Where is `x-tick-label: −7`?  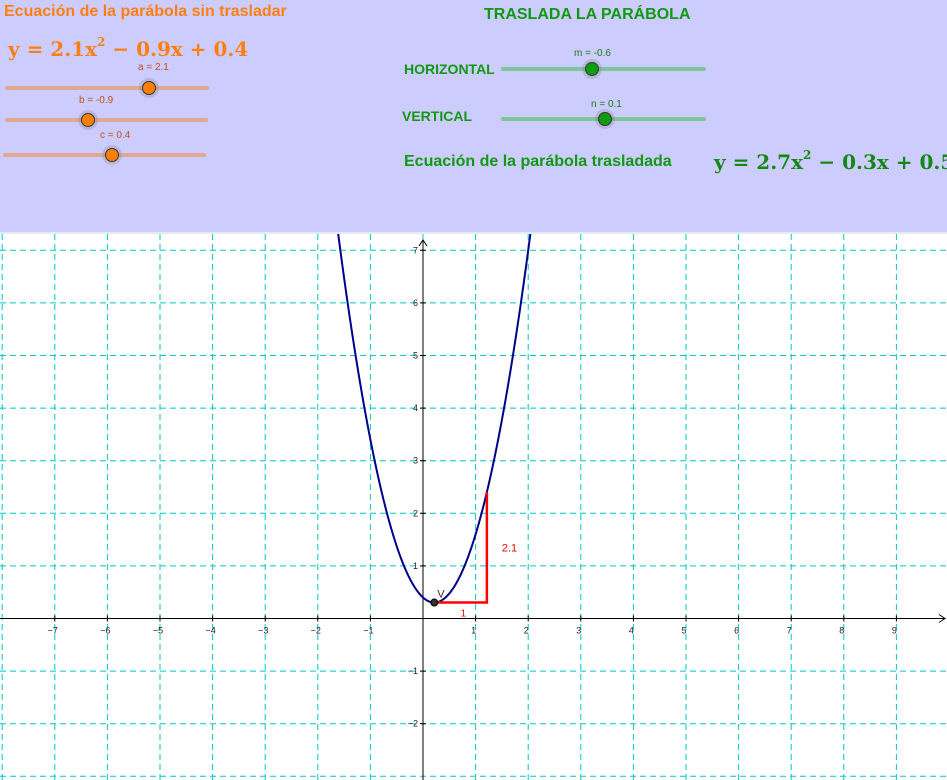
x-tick-label: −7 is located at coordinates (53, 631).